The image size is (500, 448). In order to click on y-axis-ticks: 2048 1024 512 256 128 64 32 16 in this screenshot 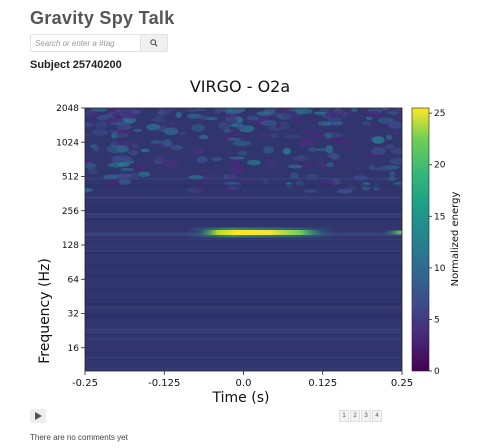, I will do `click(70, 229)`.